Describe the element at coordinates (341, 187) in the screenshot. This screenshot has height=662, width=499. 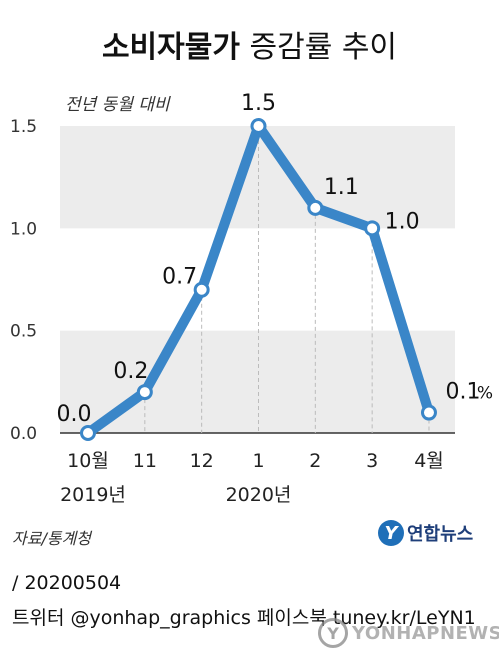
I see `data-label: 1.1` at that location.